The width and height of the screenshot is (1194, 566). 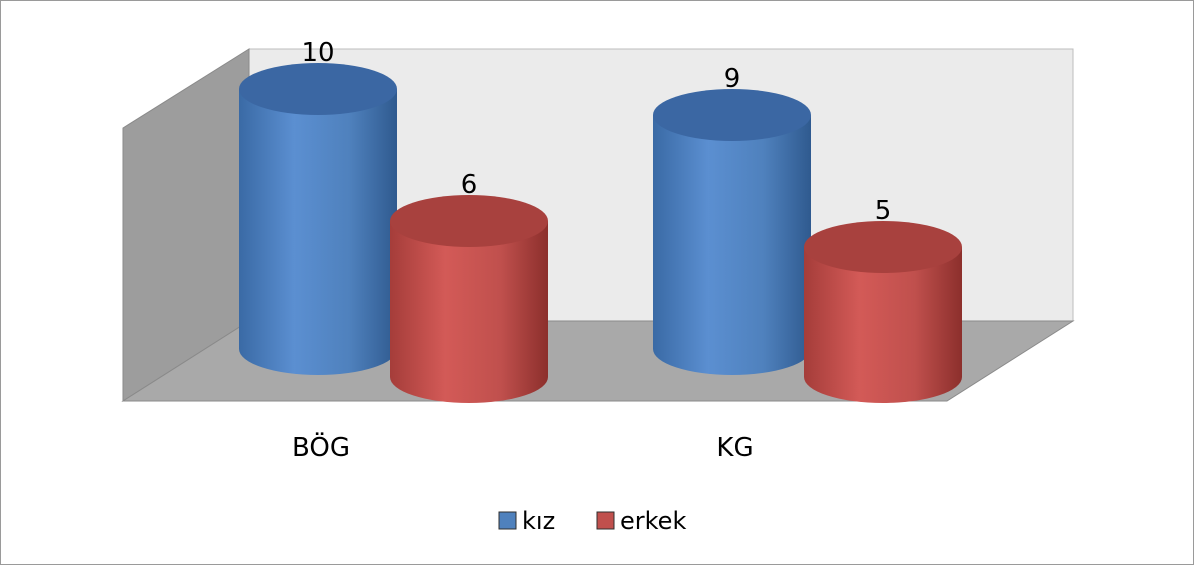 I want to click on legend-label: kız, so click(x=538, y=521).